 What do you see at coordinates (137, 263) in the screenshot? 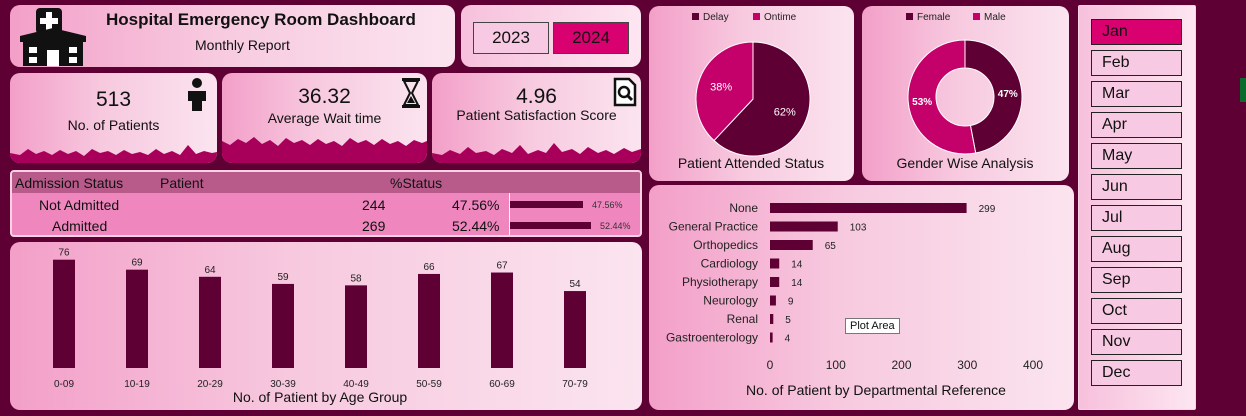
I see `age-bar-label: 69` at bounding box center [137, 263].